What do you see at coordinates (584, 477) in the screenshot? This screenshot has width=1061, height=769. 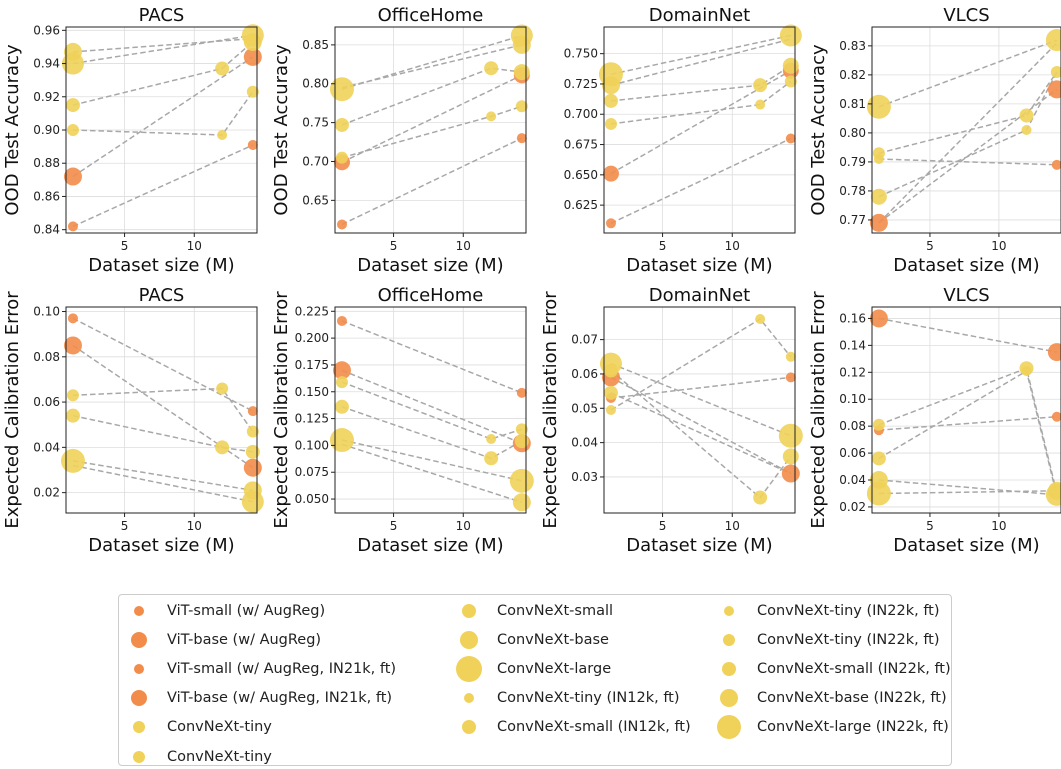 I see `y-tick-label: 0.03` at bounding box center [584, 477].